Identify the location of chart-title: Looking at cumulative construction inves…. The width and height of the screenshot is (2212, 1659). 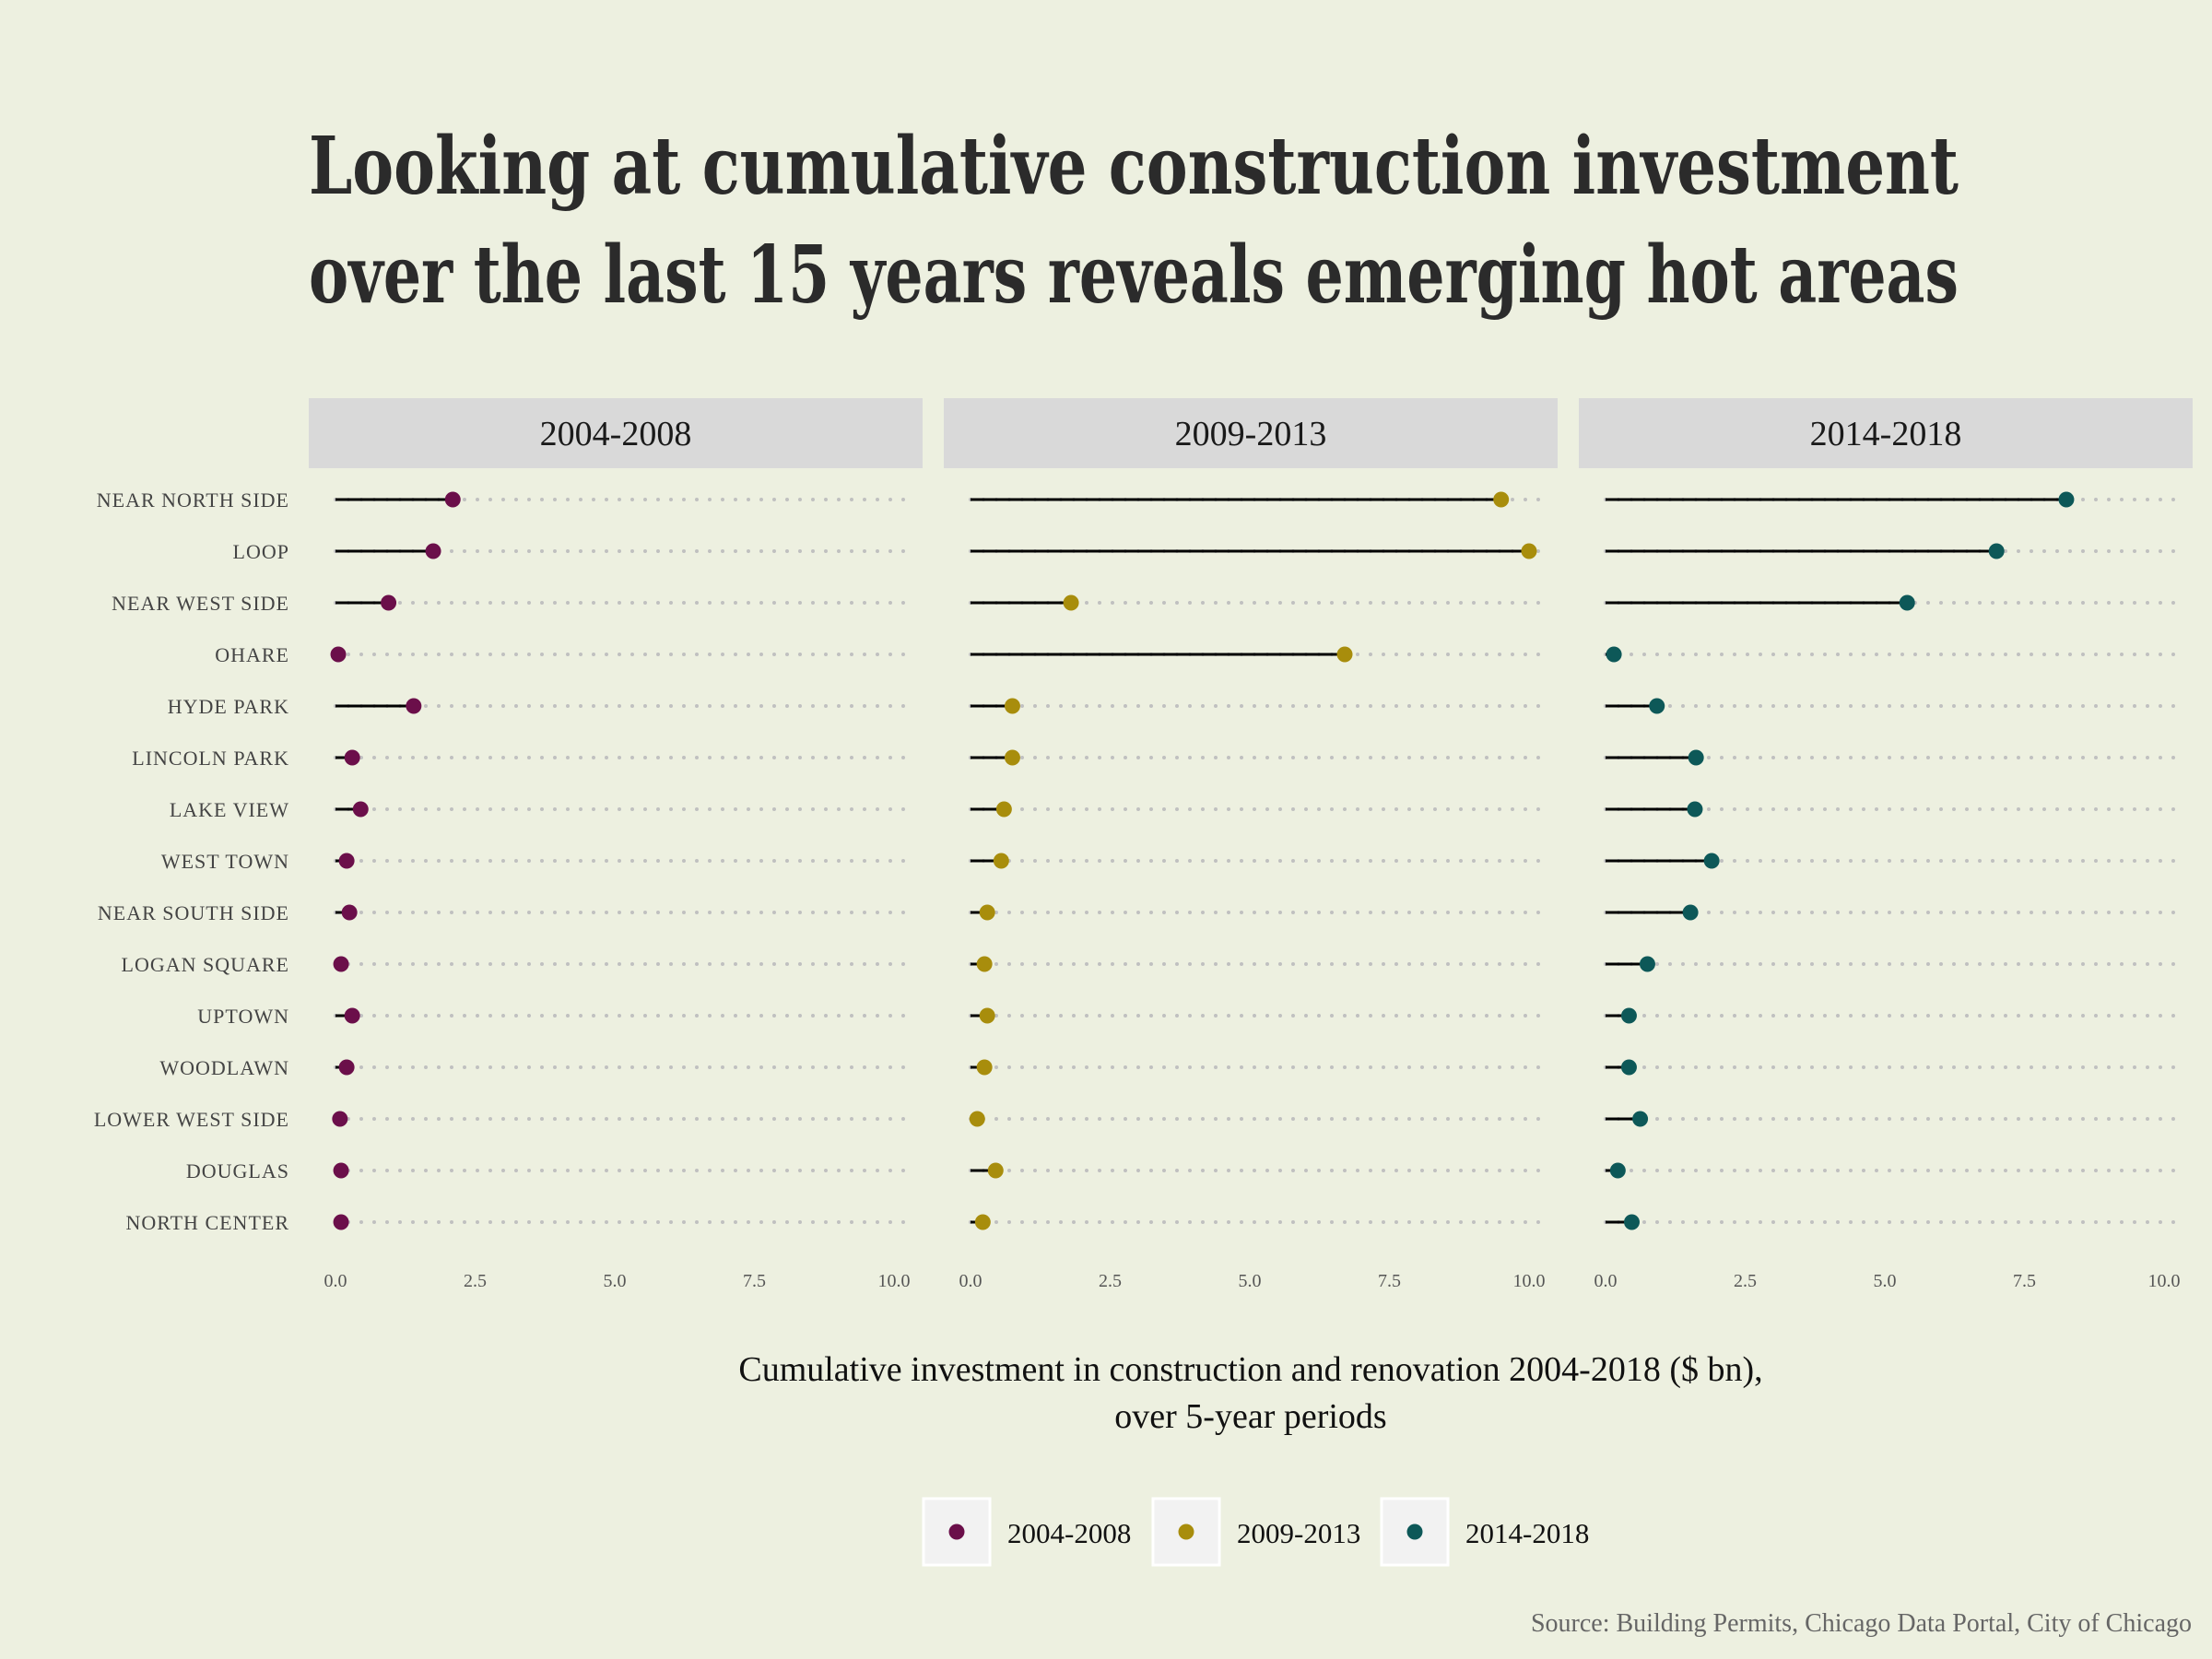
(1134, 221).